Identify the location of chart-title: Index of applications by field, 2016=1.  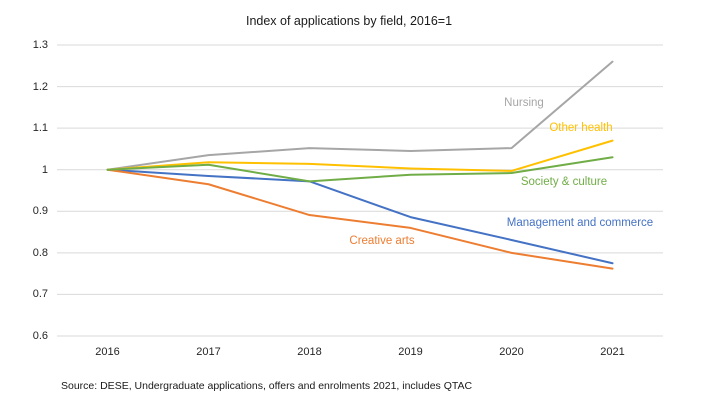
(349, 21).